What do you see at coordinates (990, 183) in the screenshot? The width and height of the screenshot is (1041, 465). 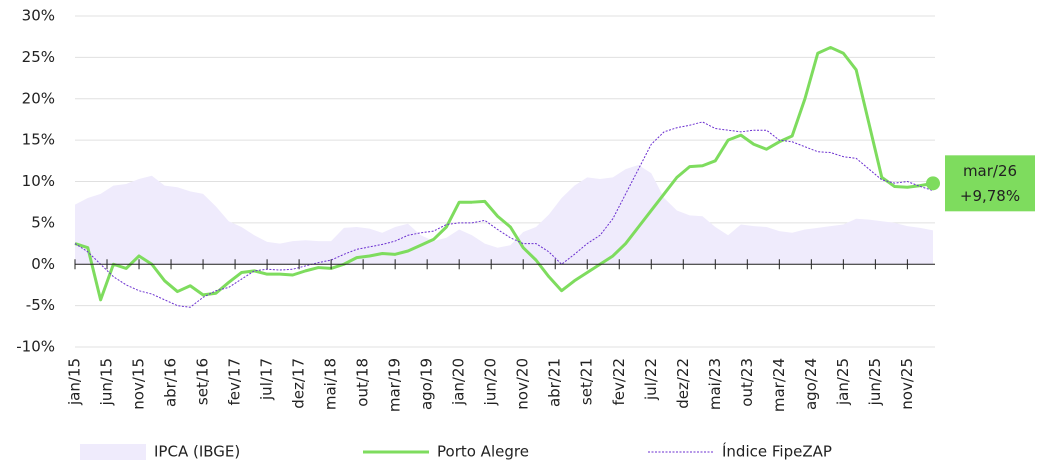 I see `end-label-box` at bounding box center [990, 183].